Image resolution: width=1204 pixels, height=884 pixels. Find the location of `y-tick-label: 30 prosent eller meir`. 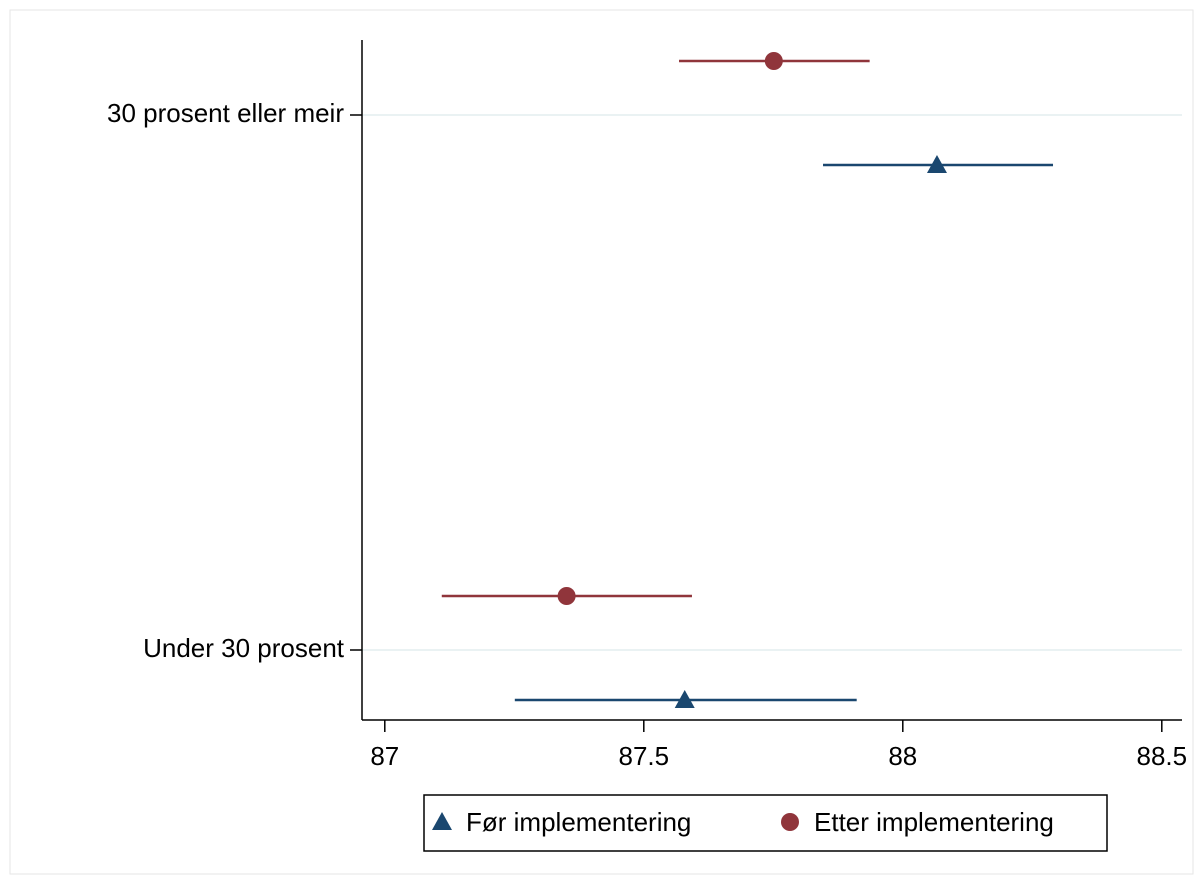

y-tick-label: 30 prosent eller meir is located at coordinates (225, 113).